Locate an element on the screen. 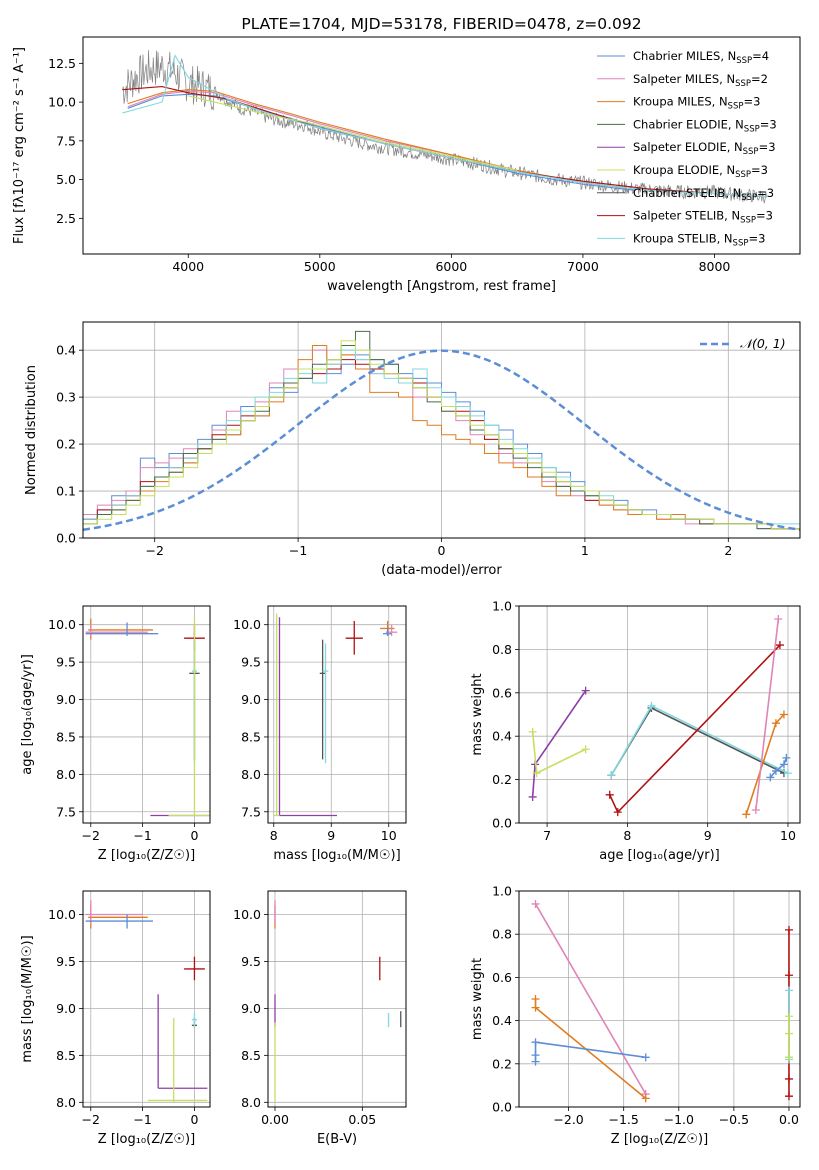 The height and width of the screenshot is (1170, 819). x-tick-label: 0.0 is located at coordinates (789, 1119).